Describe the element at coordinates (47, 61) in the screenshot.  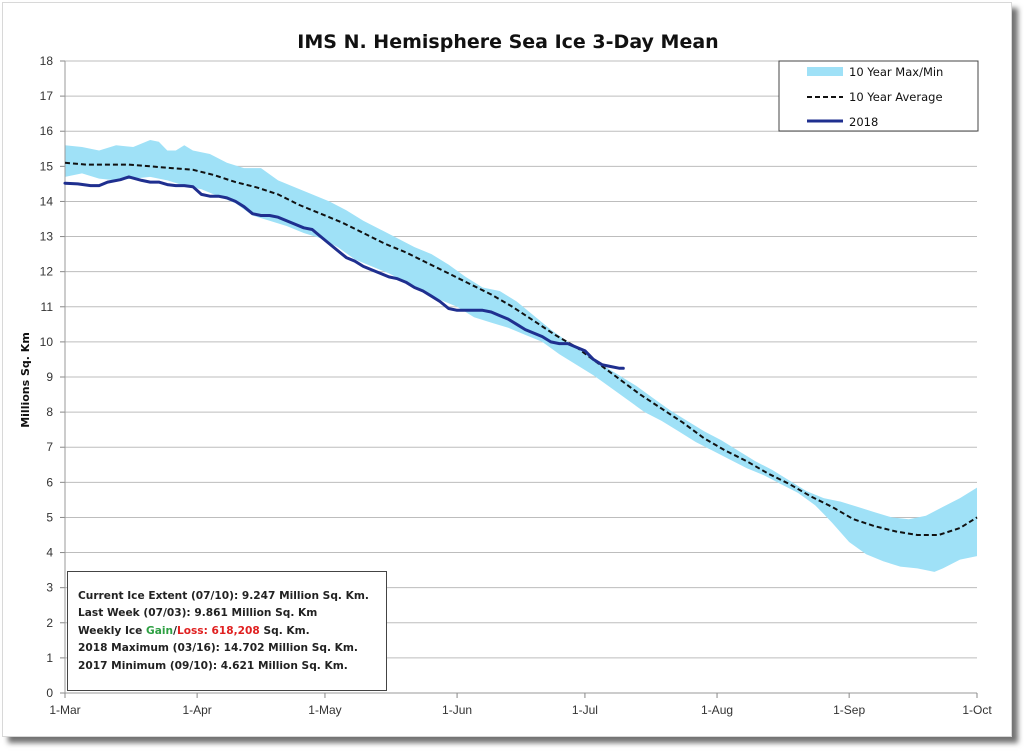
I see `y-tick-label: 18` at that location.